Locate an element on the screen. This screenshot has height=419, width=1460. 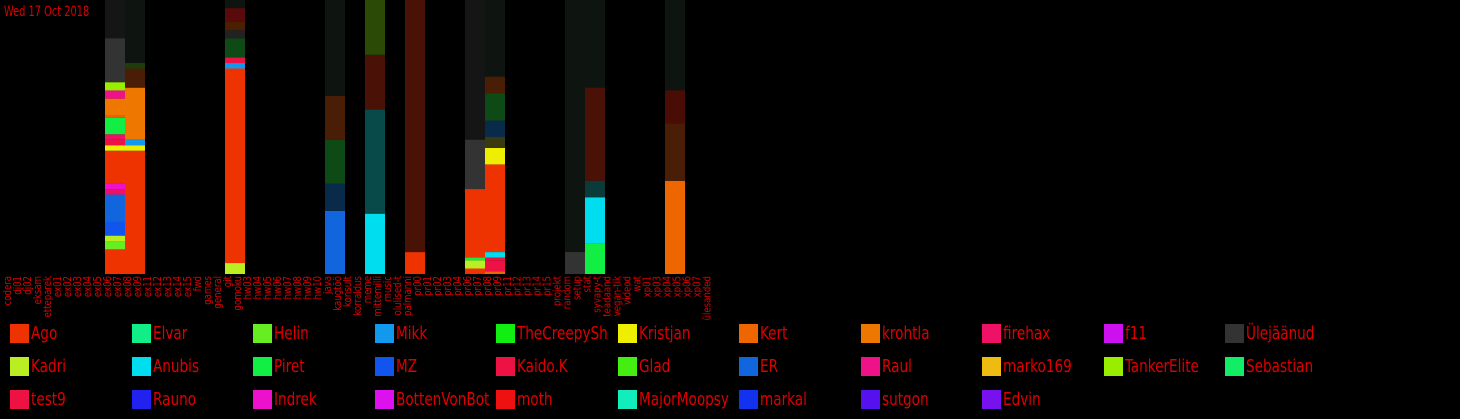
tick-label-pr07: pr07 is located at coordinates (478, 286).